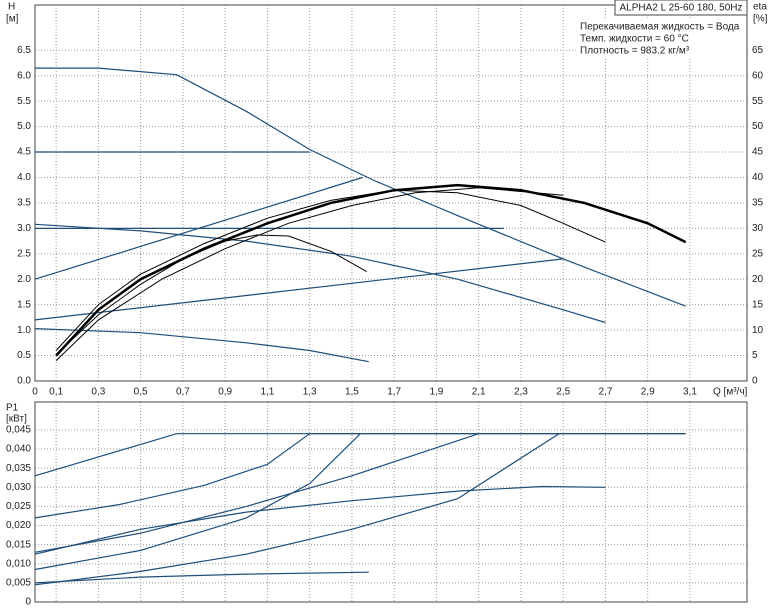 Image resolution: width=774 pixels, height=611 pixels. I want to click on y2-tick-label: 0, so click(755, 381).